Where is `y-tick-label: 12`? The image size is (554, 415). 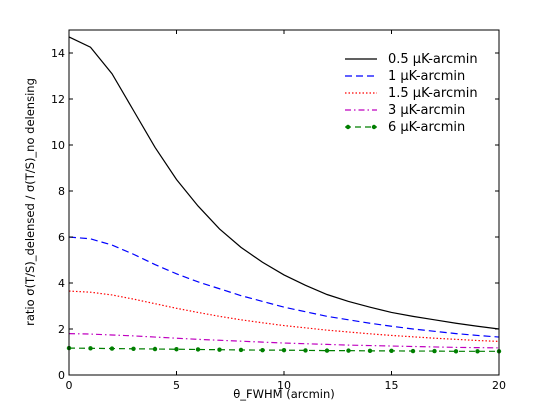 y-tick-label: 12 is located at coordinates (58, 99).